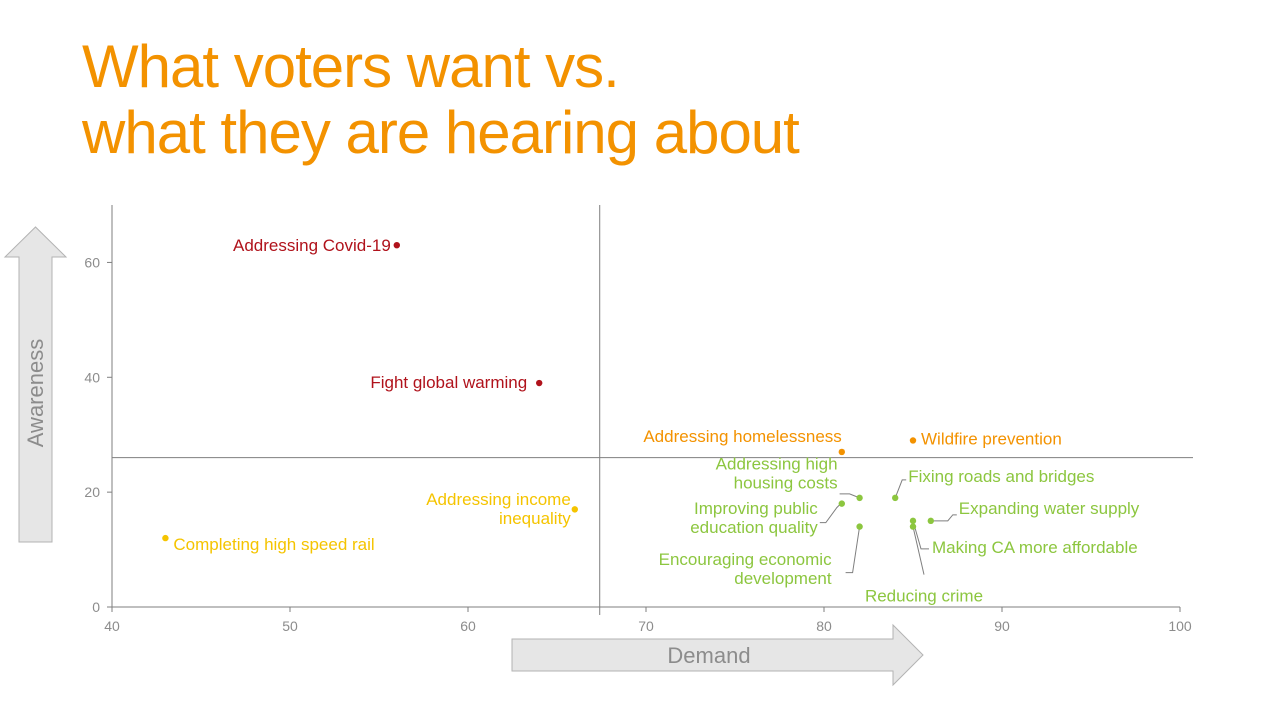  I want to click on x-tick-label: 60, so click(468, 626).